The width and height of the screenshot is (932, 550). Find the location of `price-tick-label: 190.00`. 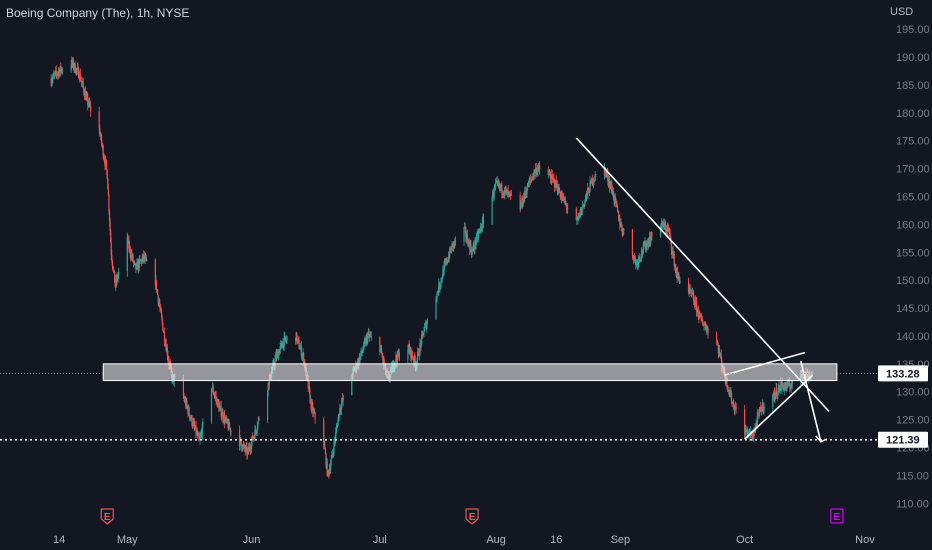

price-tick-label: 190.00 is located at coordinates (913, 58).